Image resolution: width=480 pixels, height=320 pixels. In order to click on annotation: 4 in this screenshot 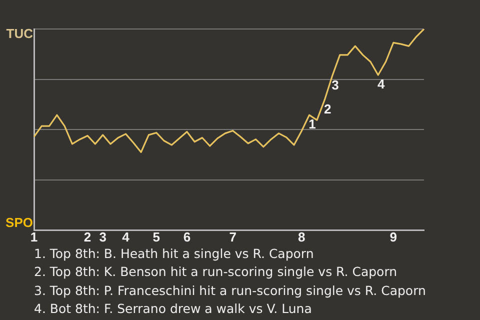, I will do `click(382, 84)`.